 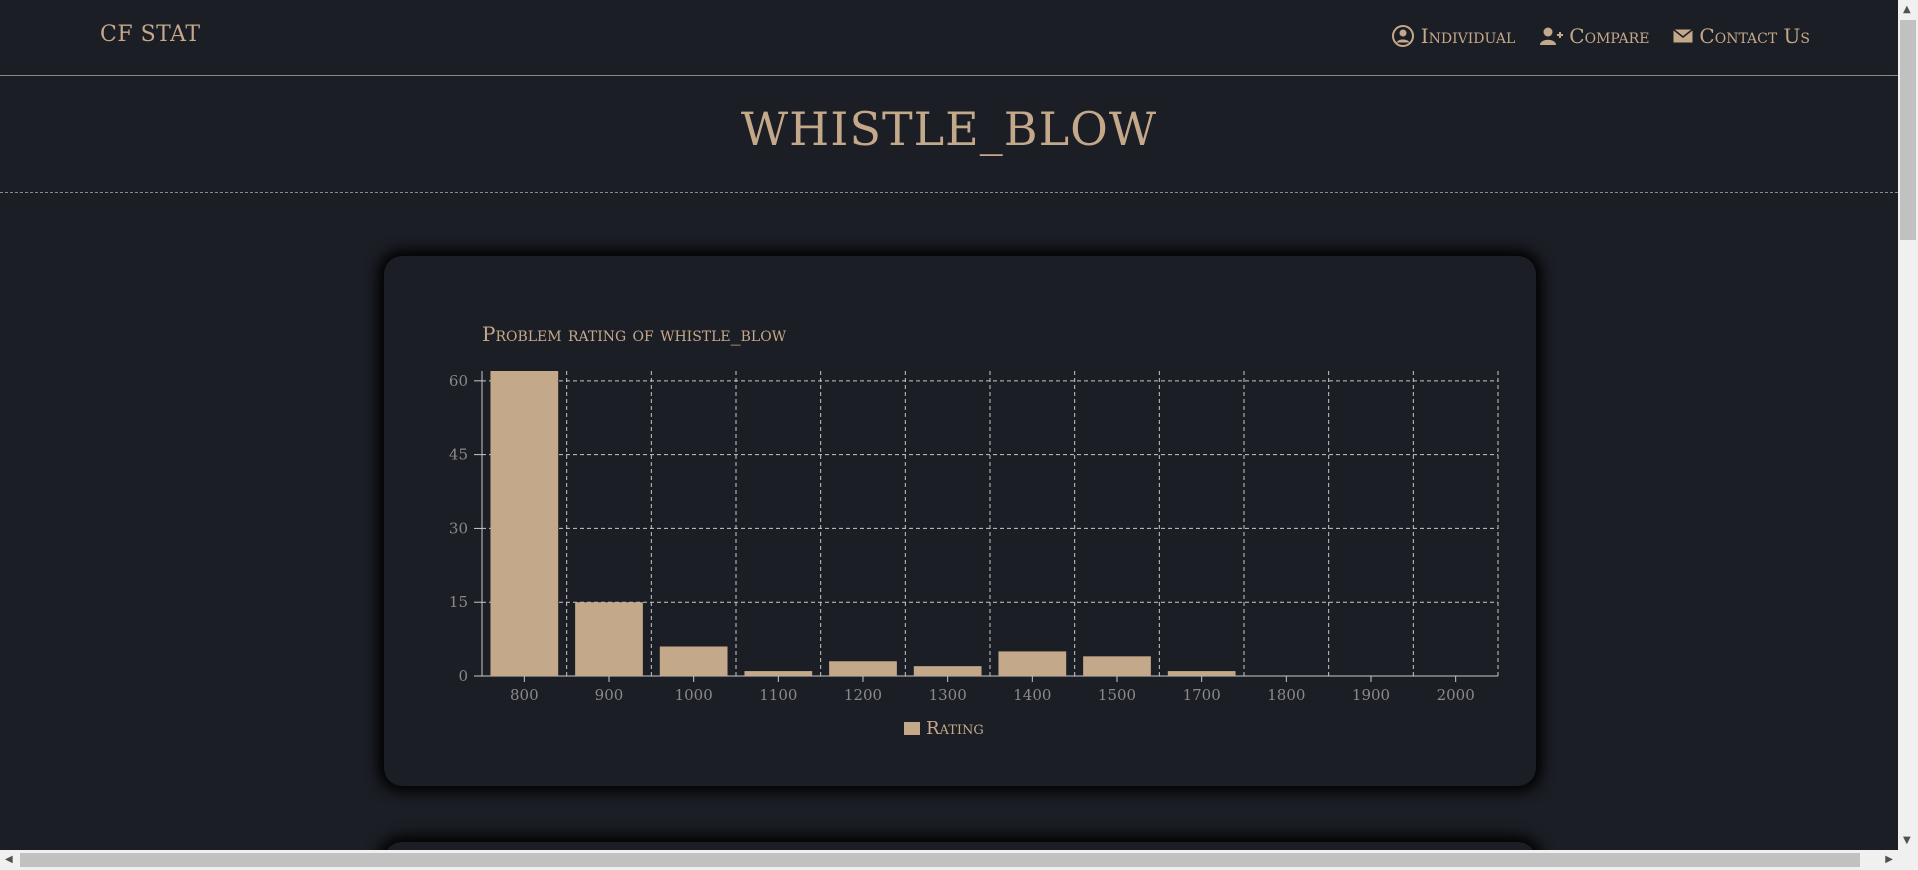 I want to click on page-title: WHISTLE_BLOW, so click(x=949, y=129).